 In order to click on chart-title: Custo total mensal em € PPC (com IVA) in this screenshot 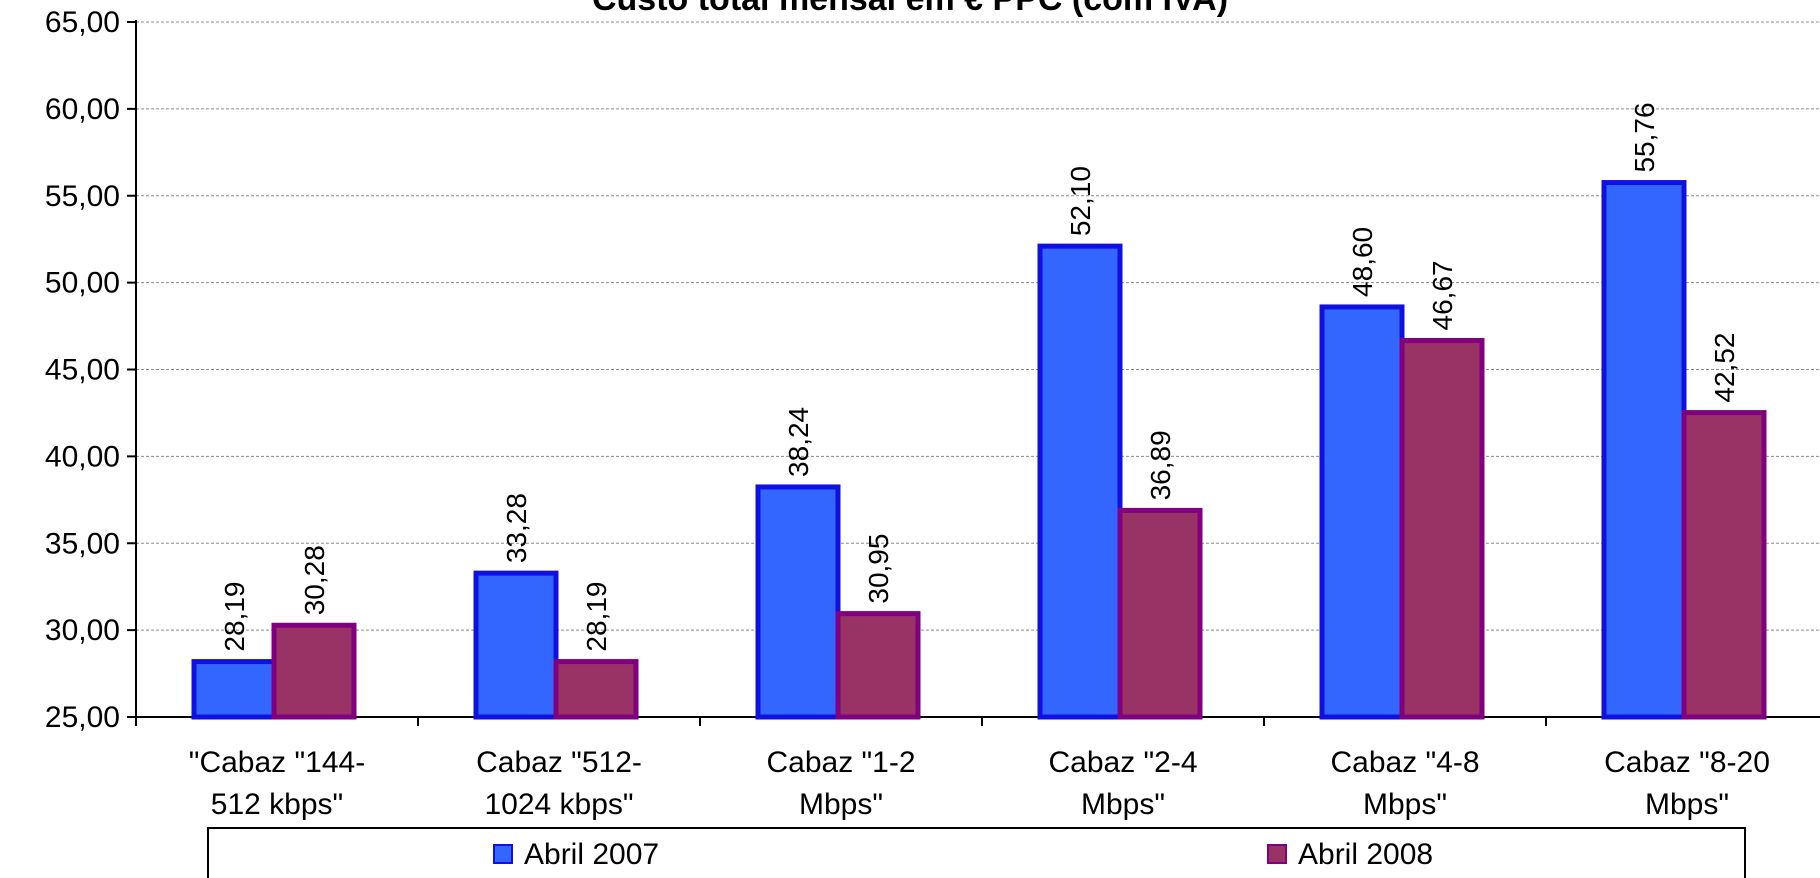, I will do `click(910, 9)`.